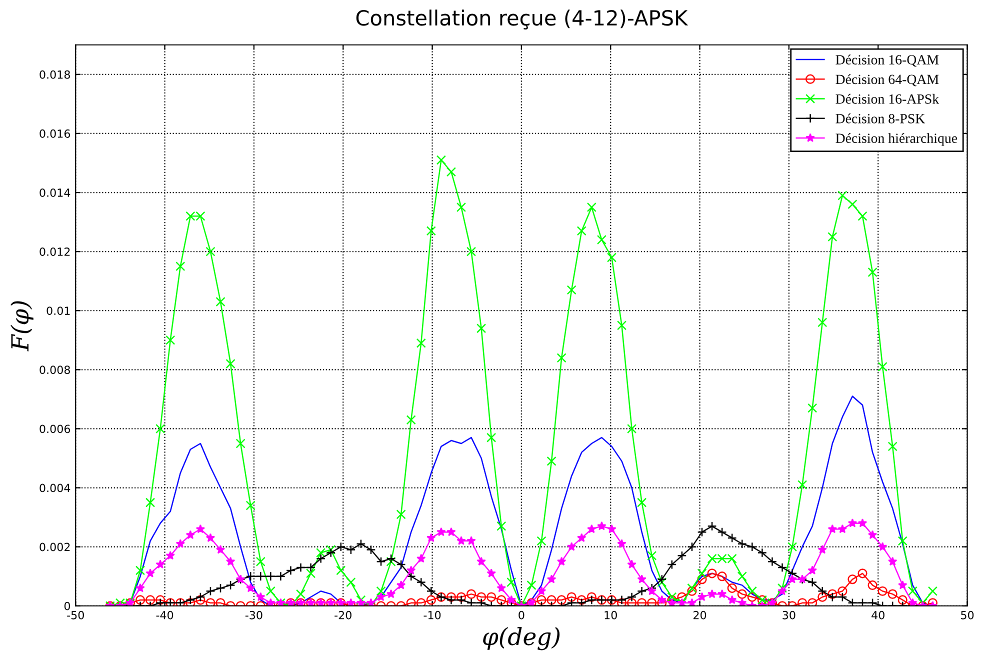 This screenshot has height=660, width=982. I want to click on x-tick-label: -30, so click(253, 615).